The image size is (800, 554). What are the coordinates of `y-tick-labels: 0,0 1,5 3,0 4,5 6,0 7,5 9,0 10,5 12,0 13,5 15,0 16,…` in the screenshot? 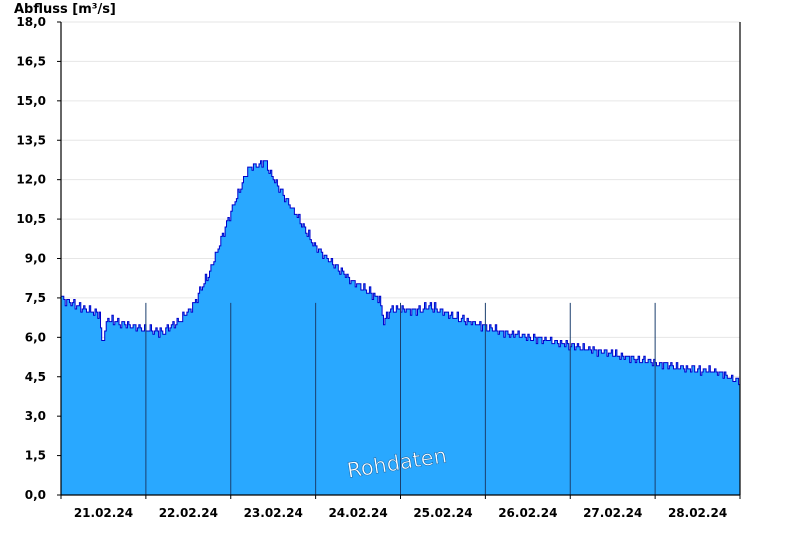 It's located at (31, 258).